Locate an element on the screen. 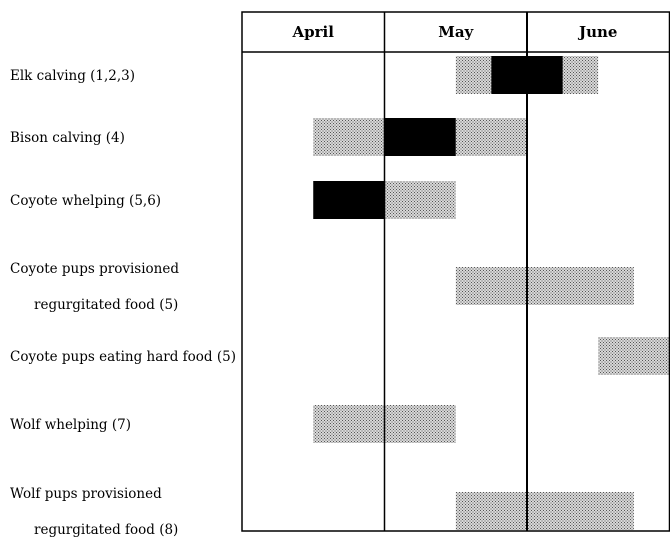  month-label-april: April is located at coordinates (313, 32).